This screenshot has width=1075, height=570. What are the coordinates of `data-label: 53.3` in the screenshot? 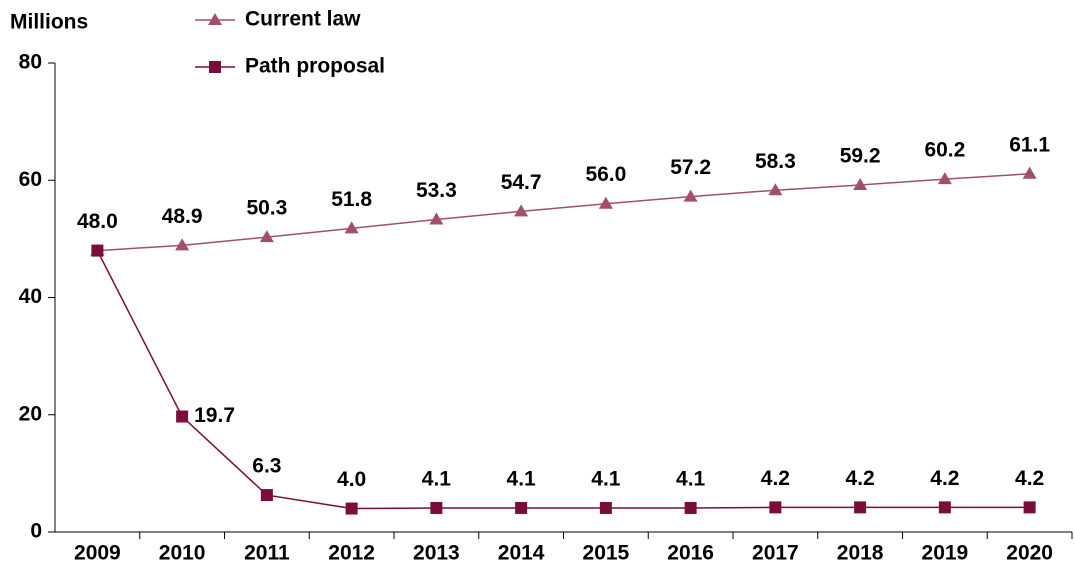 It's located at (436, 190).